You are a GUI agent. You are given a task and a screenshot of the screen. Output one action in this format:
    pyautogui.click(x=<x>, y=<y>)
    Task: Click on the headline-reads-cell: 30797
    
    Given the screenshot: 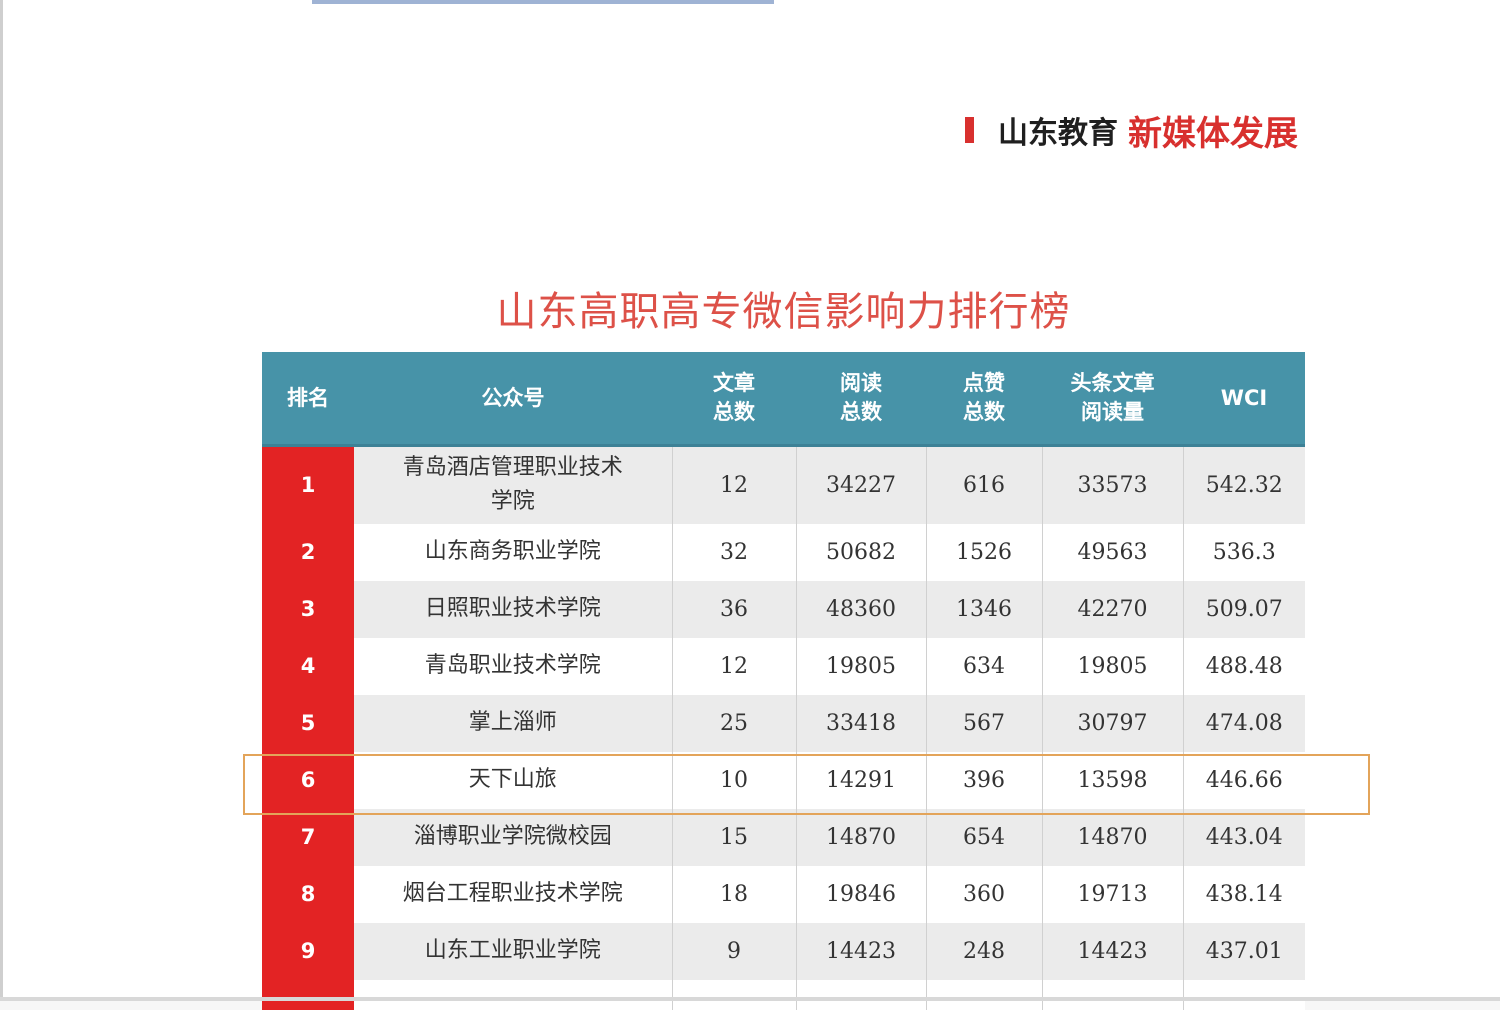 What is the action you would take?
    pyautogui.click(x=1113, y=723)
    